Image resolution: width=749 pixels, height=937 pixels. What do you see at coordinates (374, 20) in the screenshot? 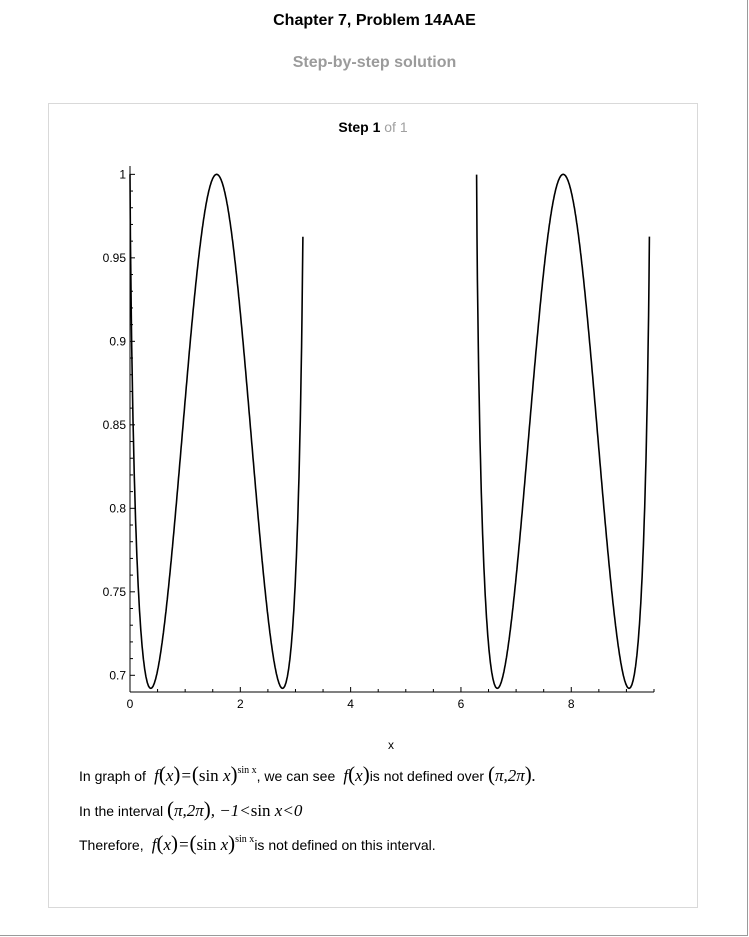
I see `page-title: Chapter 7, Problem 14AAE` at bounding box center [374, 20].